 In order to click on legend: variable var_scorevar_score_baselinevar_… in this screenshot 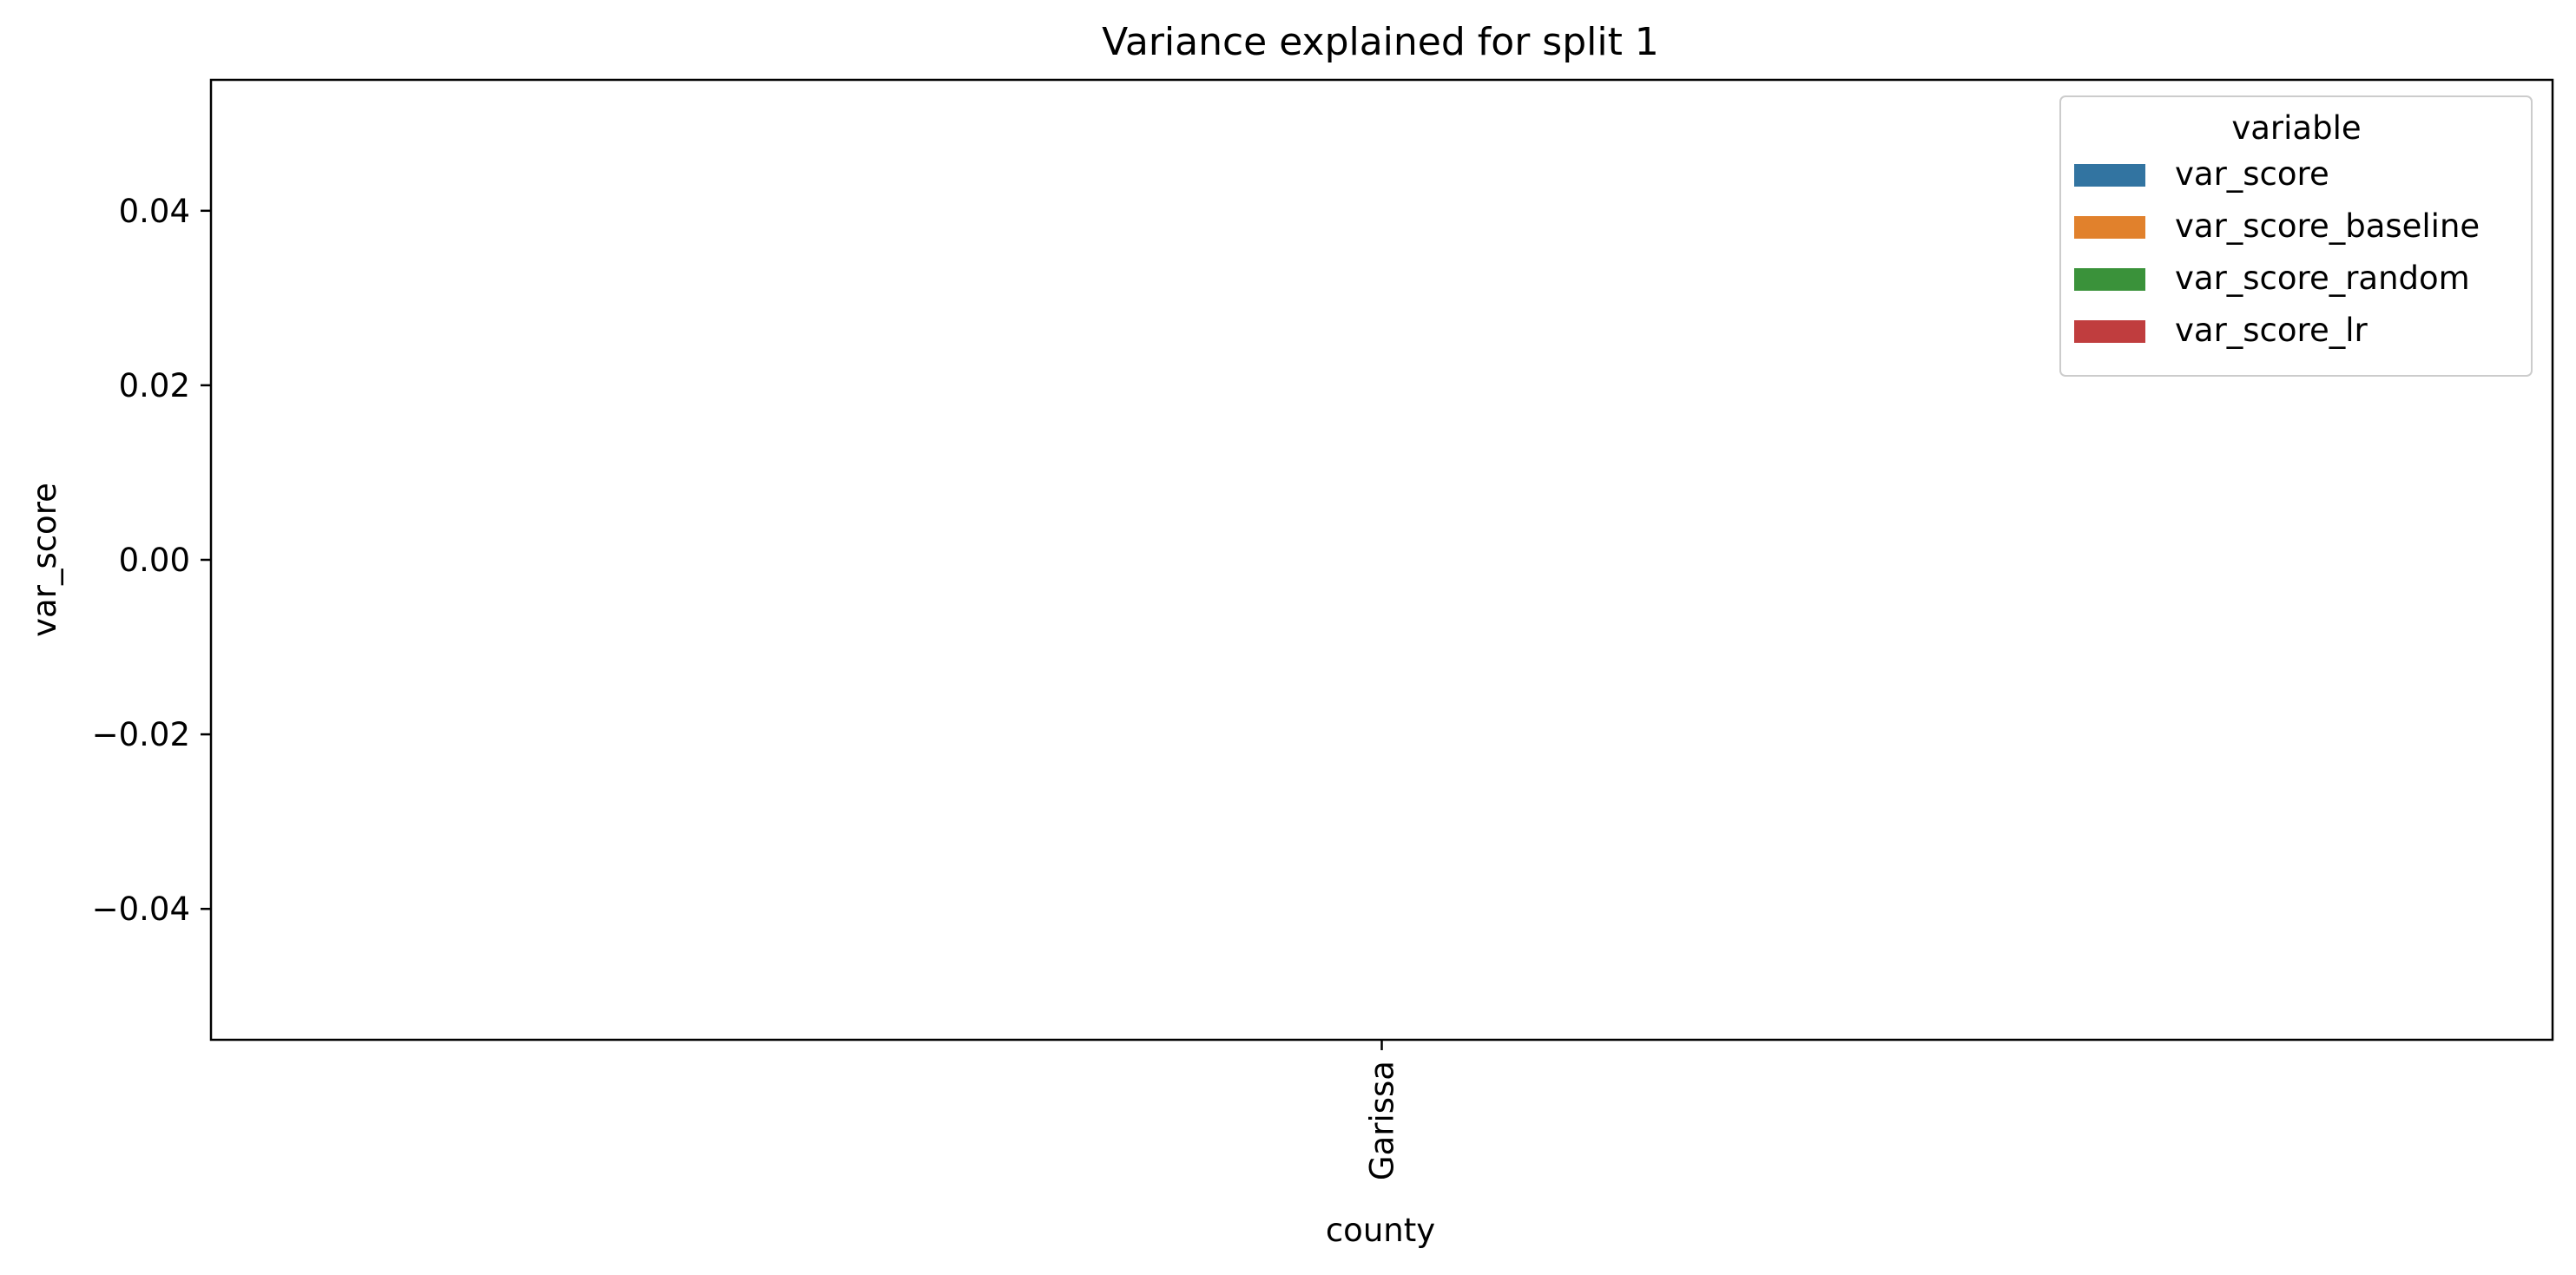, I will do `click(2296, 236)`.